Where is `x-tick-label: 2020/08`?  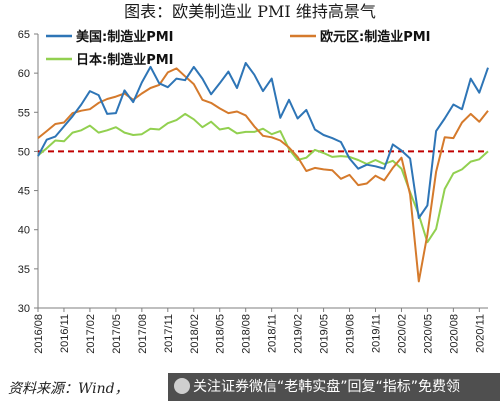 x-tick-label: 2020/08 is located at coordinates (454, 334).